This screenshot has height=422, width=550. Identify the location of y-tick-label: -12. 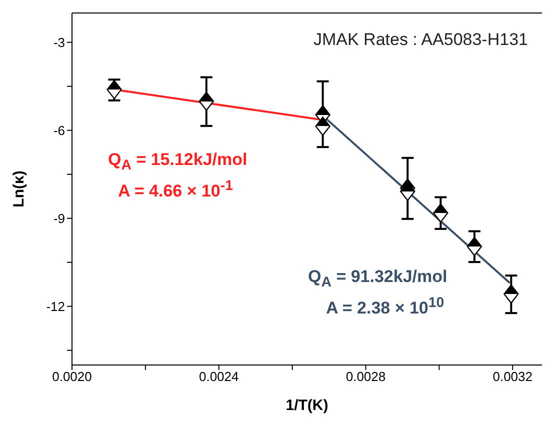
(55, 306).